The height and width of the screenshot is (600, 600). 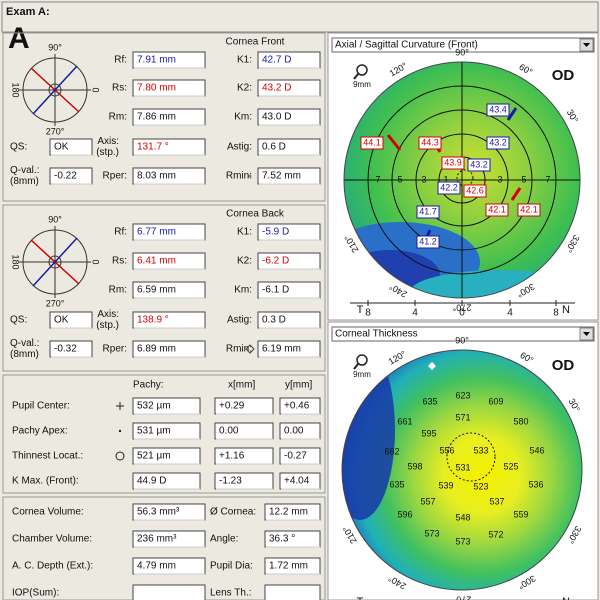 What do you see at coordinates (274, 147) in the screenshot?
I see `field-value: 0.6 D` at bounding box center [274, 147].